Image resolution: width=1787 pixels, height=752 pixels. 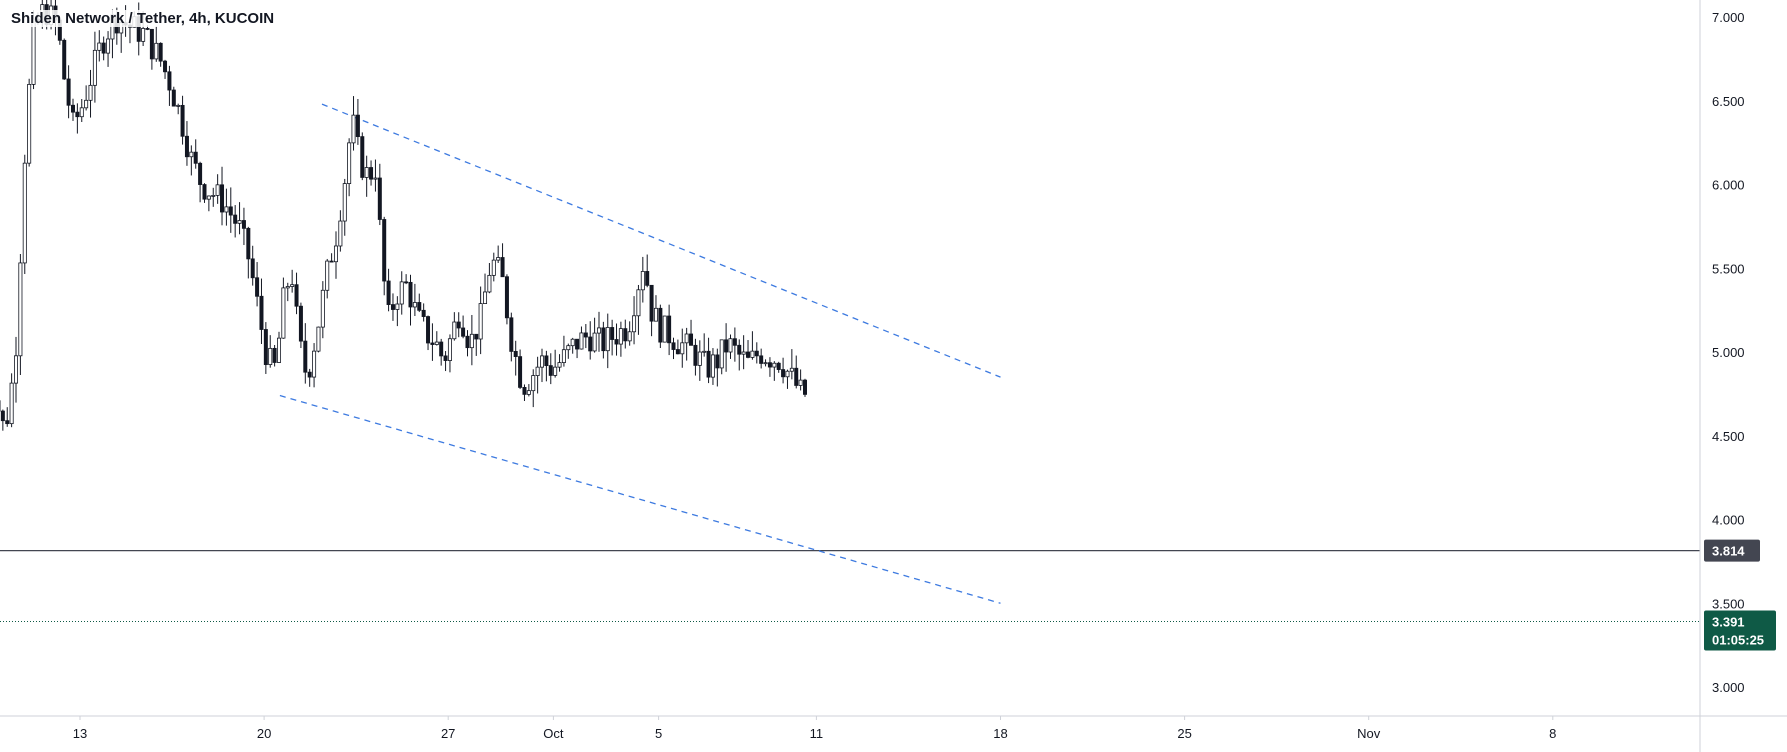 What do you see at coordinates (143, 18) in the screenshot?
I see `symbol-title: Shiden Network / Tether, 4h, KUCOIN` at bounding box center [143, 18].